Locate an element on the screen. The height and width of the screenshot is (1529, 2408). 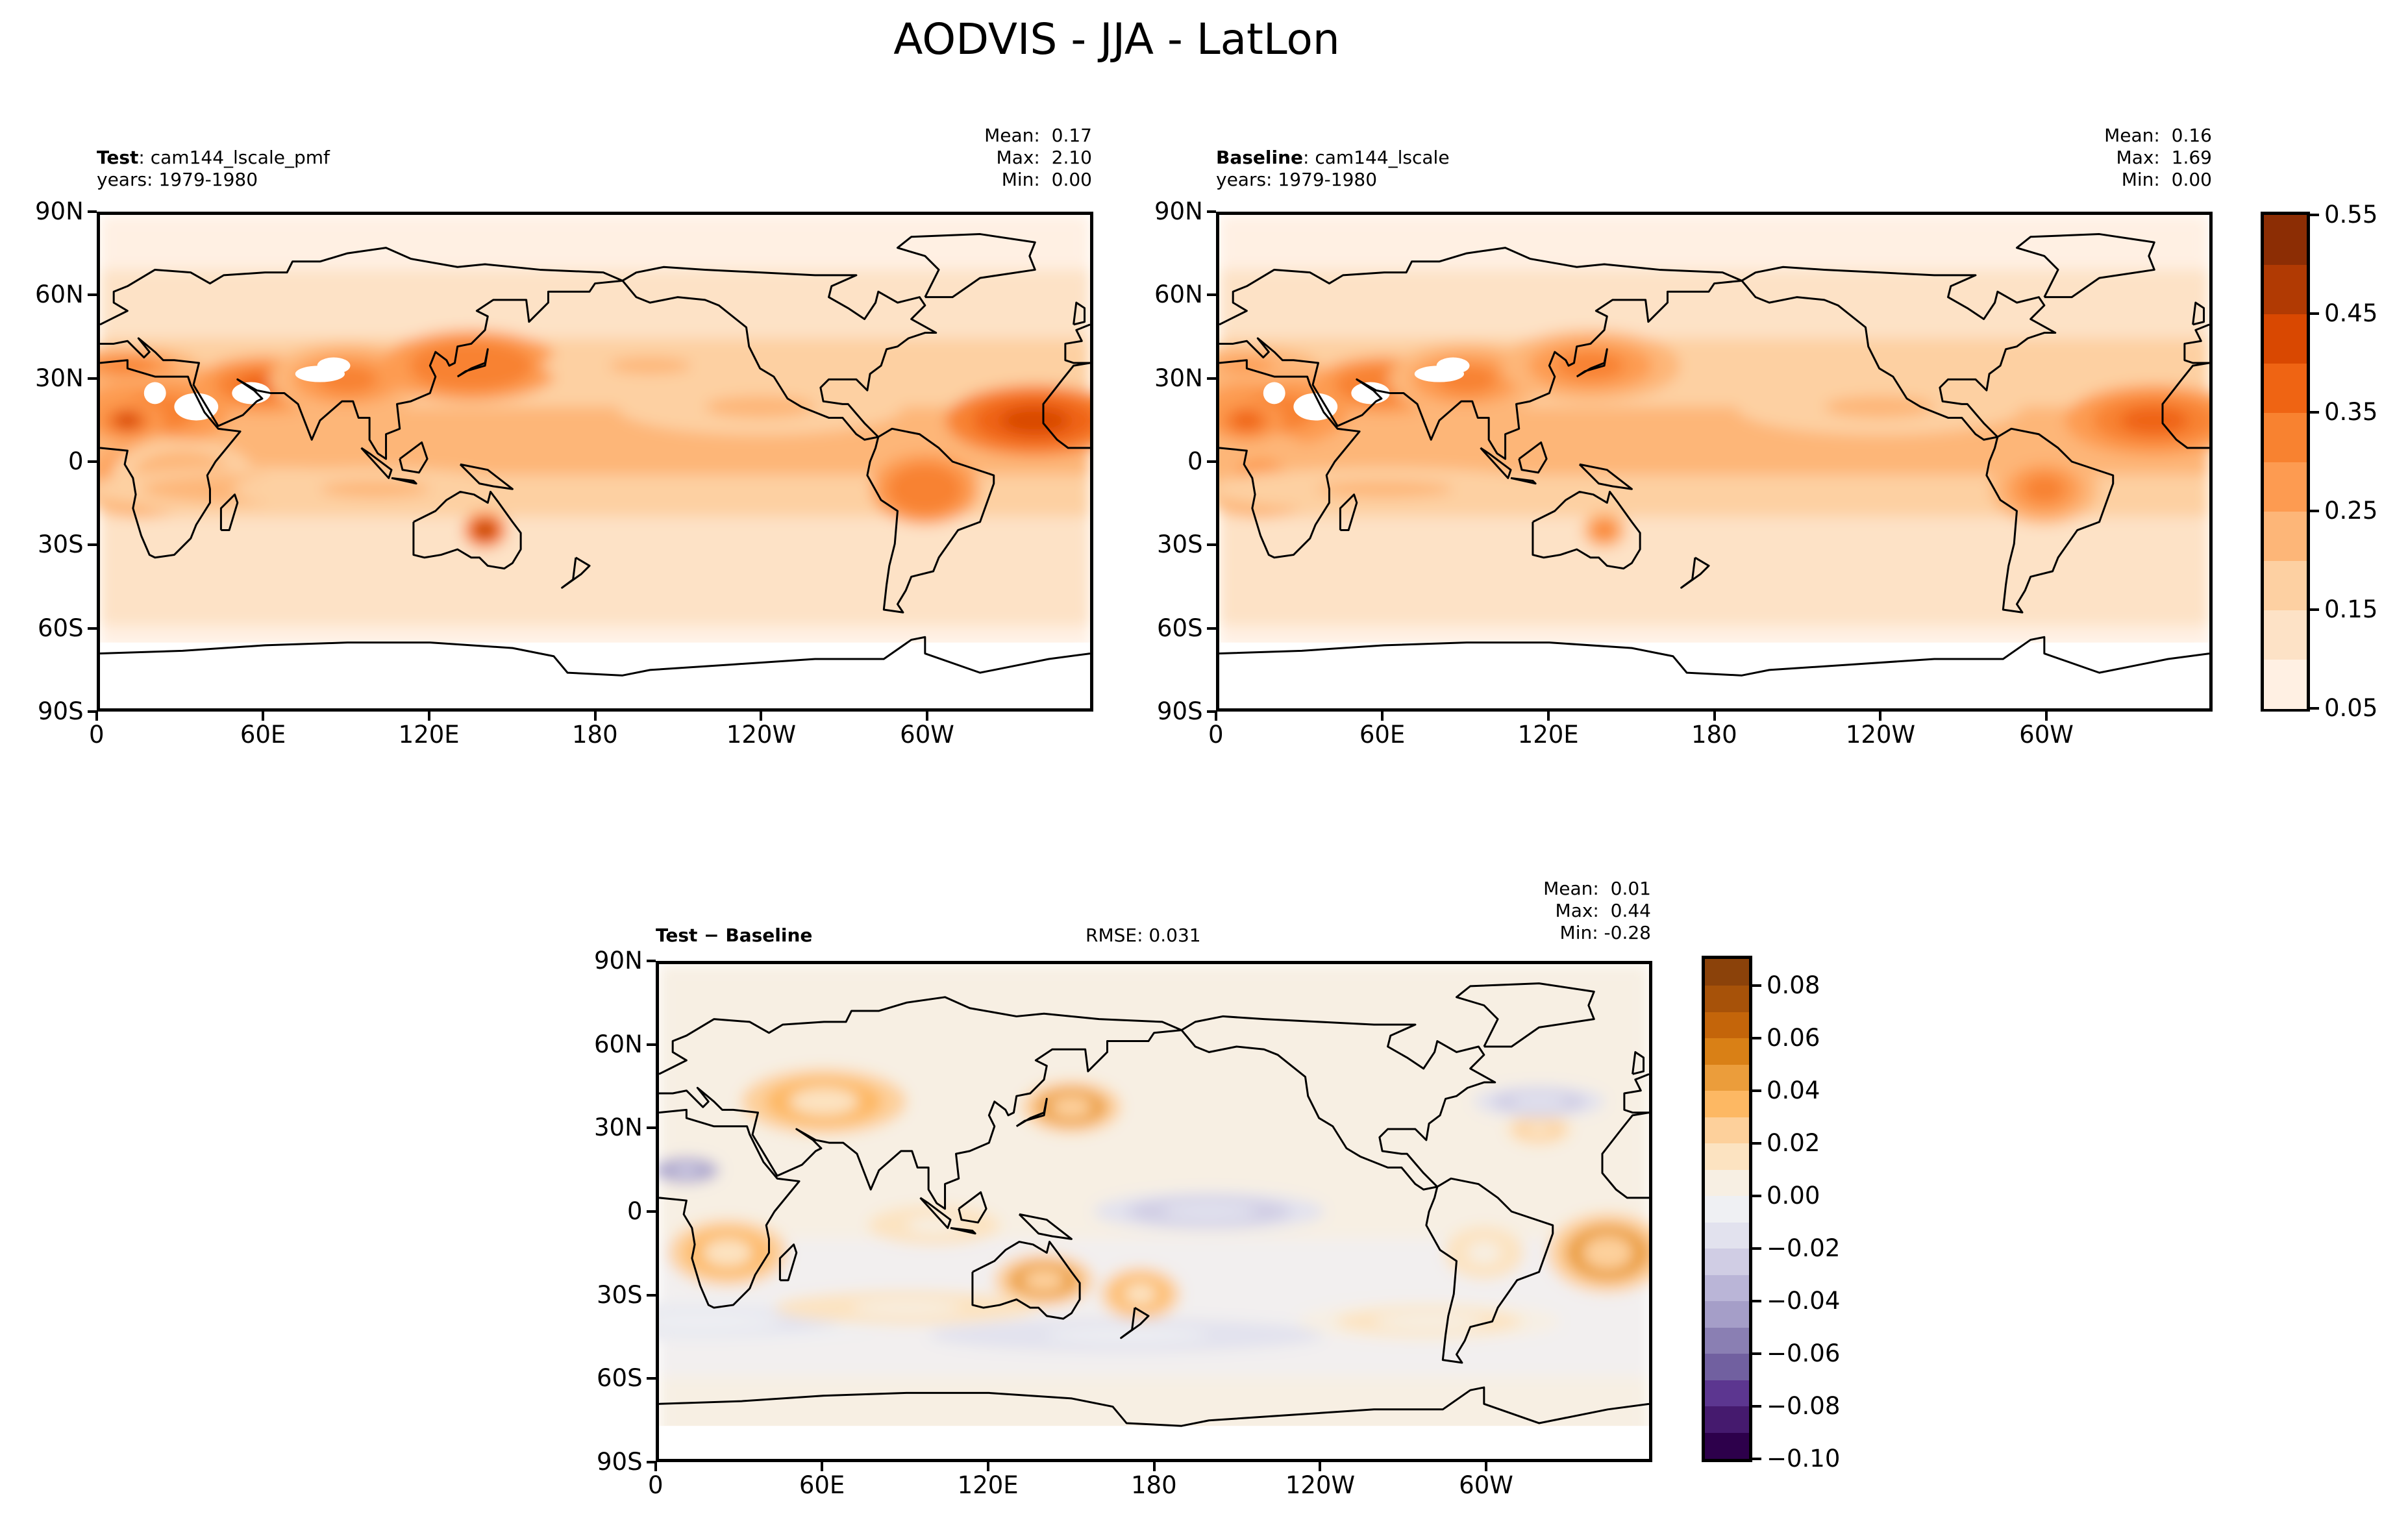
diff-mean: Mean: 0.01 is located at coordinates (1597, 888).